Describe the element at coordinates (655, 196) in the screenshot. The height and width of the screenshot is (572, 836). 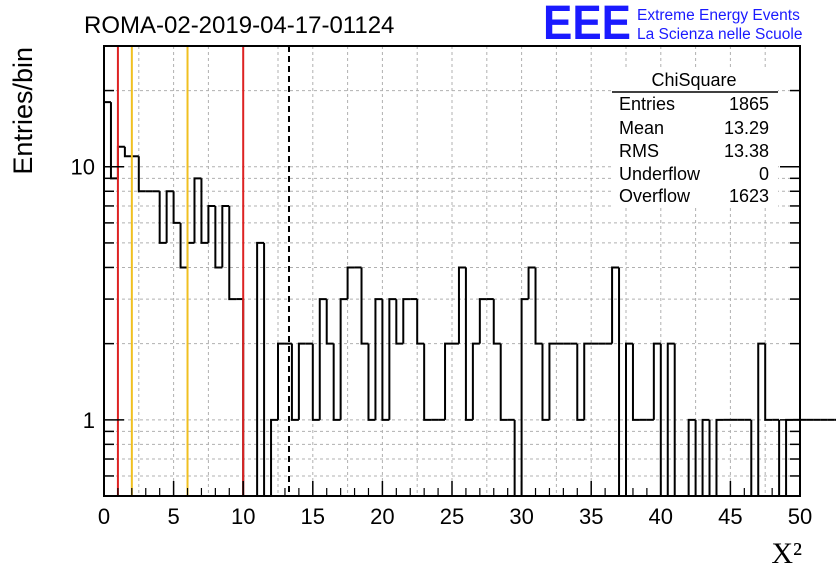
I see `stats-label-overflow: Overflow` at that location.